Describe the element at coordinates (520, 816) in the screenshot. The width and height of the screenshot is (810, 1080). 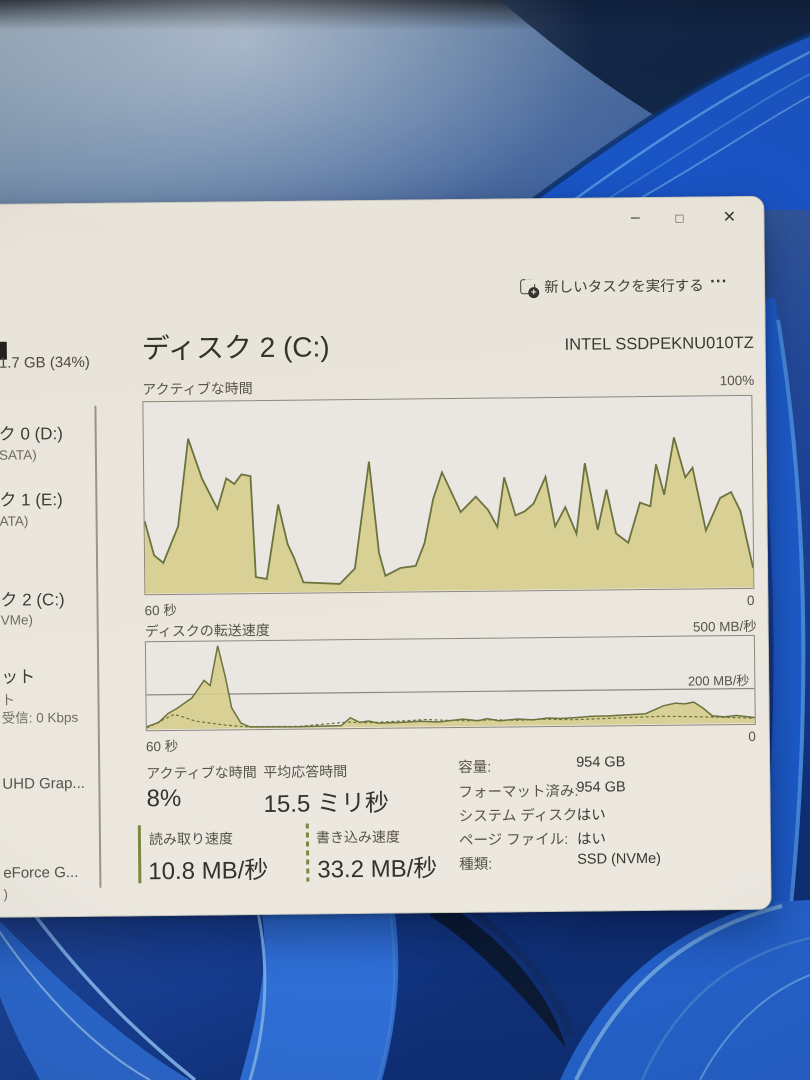
I see `system-disk-label: システム ディスク:` at that location.